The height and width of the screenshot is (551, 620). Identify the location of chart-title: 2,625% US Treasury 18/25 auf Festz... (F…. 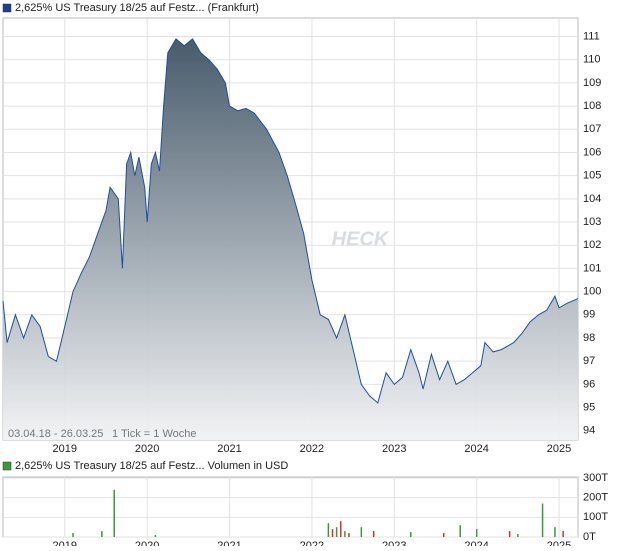
(137, 8).